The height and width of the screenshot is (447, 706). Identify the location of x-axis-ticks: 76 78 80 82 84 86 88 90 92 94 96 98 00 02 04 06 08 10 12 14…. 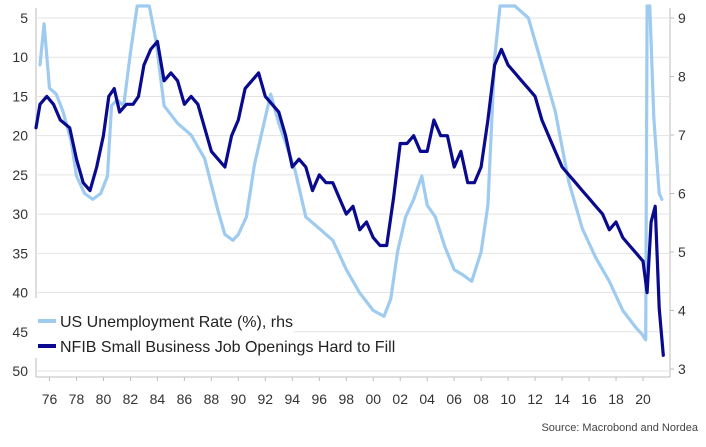
(346, 392).